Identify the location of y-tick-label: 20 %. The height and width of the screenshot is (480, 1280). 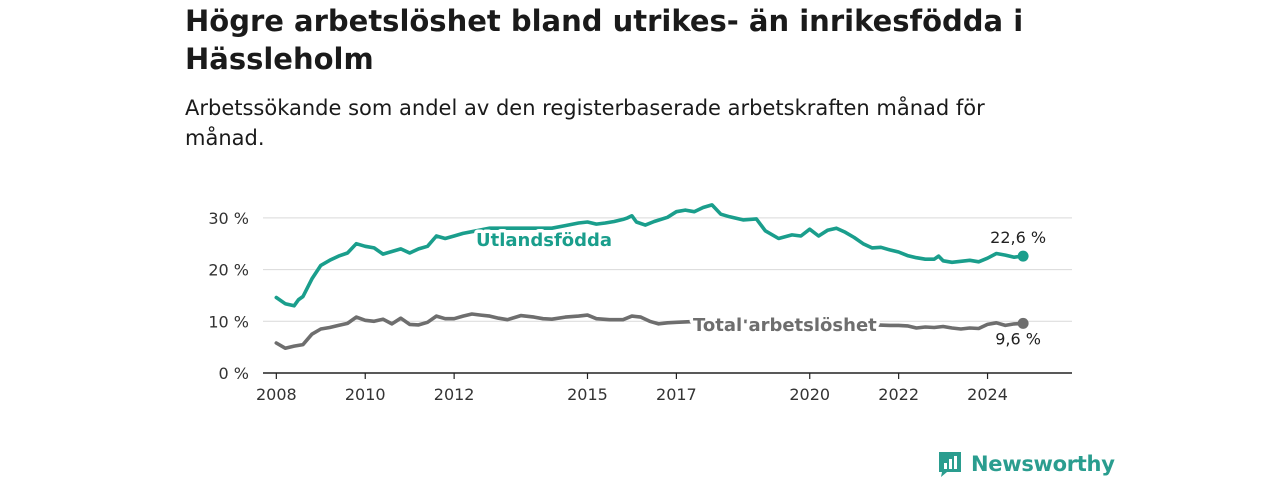
(228, 270).